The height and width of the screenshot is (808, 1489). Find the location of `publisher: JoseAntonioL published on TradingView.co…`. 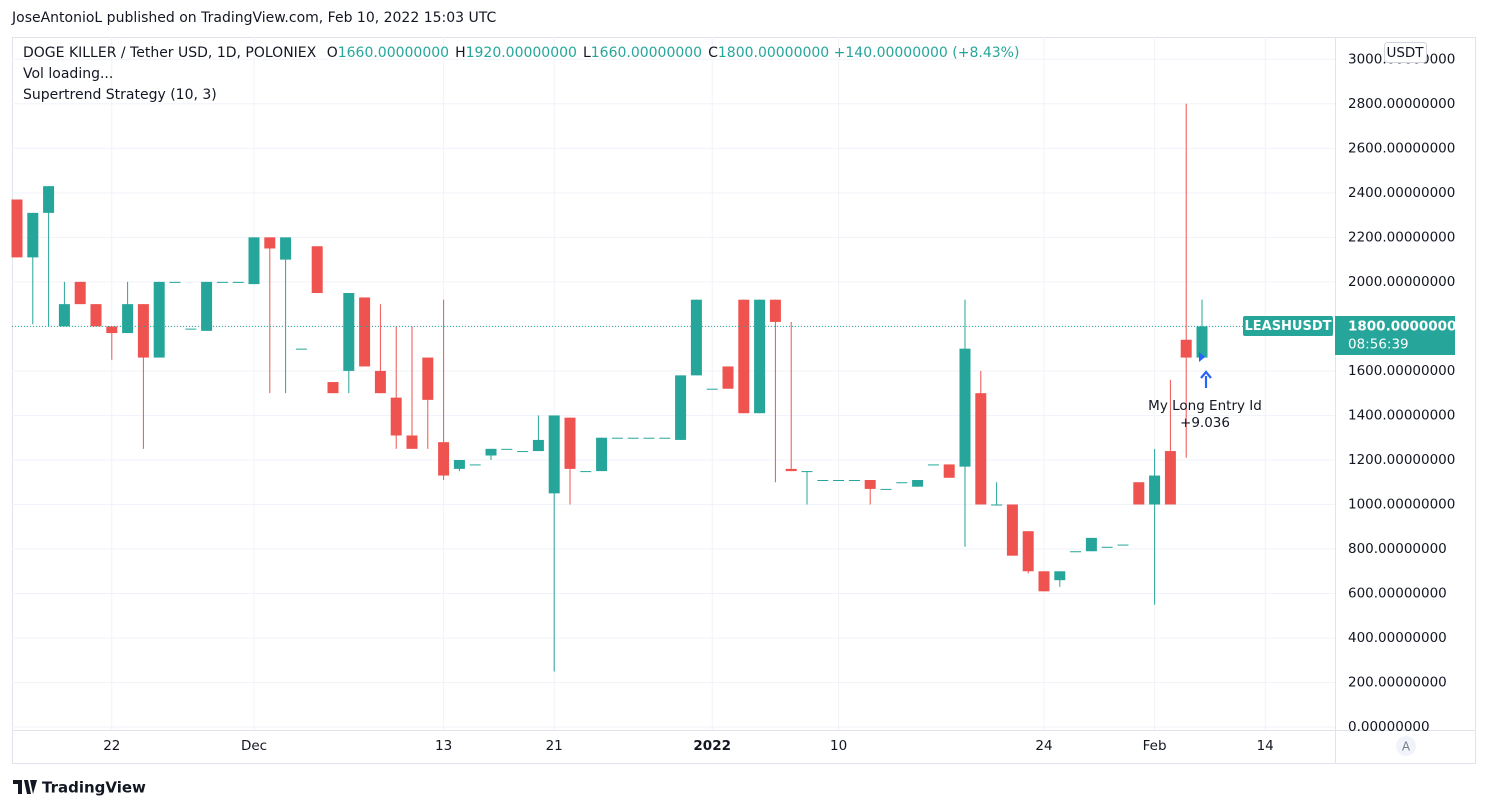

publisher: JoseAntonioL published on TradingView.co… is located at coordinates (254, 18).